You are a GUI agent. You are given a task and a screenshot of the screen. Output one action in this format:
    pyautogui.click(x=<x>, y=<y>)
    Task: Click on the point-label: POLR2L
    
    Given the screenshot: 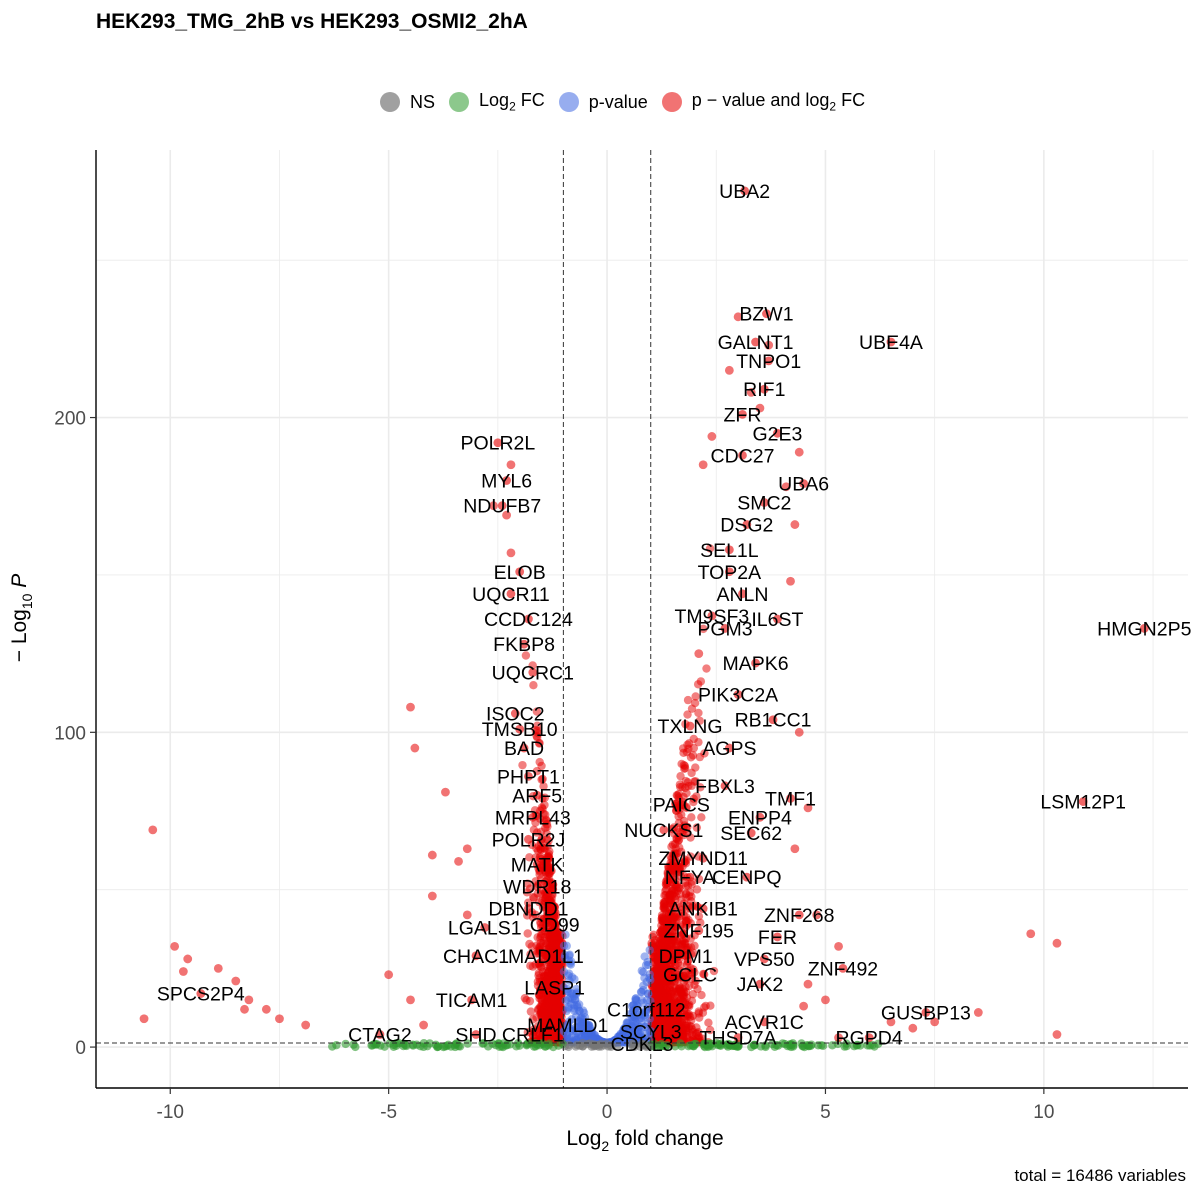 What is the action you would take?
    pyautogui.click(x=497, y=444)
    